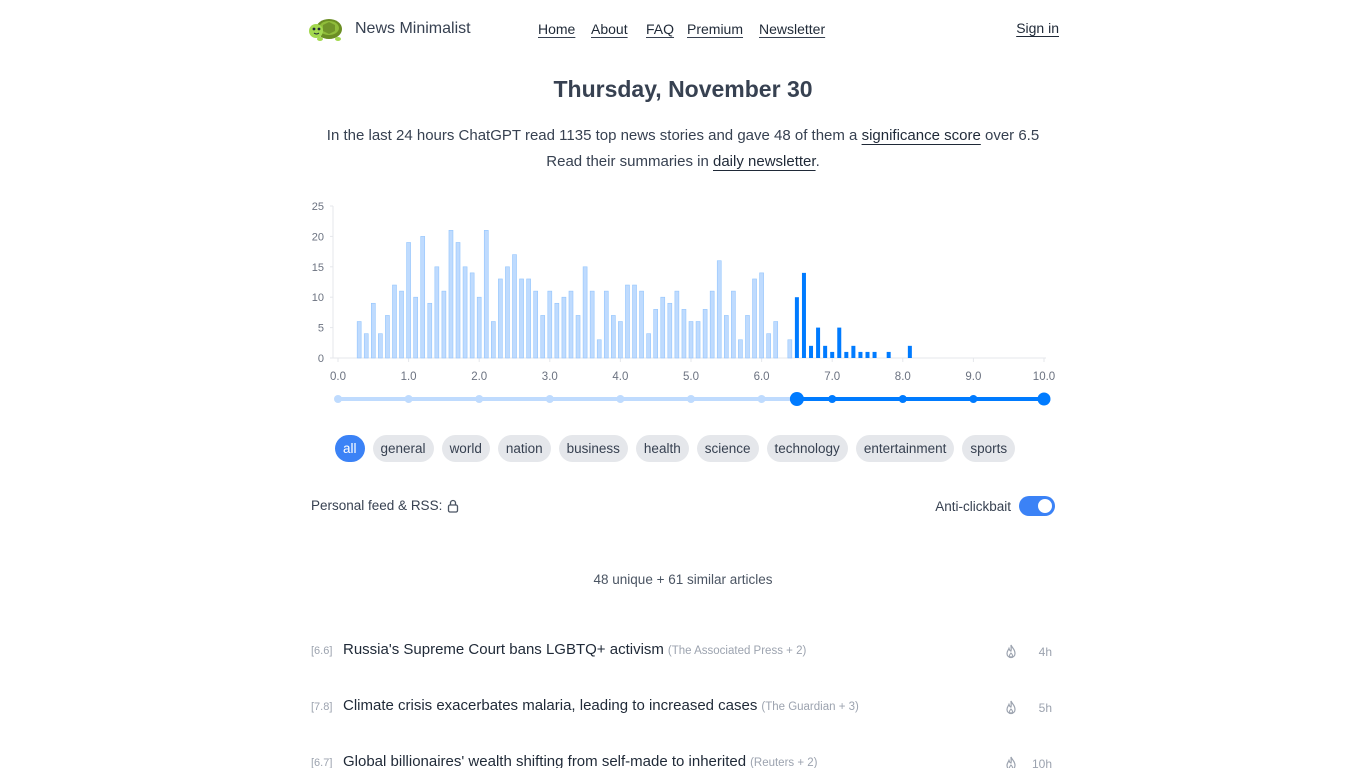  What do you see at coordinates (921, 135) in the screenshot?
I see `significance-score-link: significance score` at bounding box center [921, 135].